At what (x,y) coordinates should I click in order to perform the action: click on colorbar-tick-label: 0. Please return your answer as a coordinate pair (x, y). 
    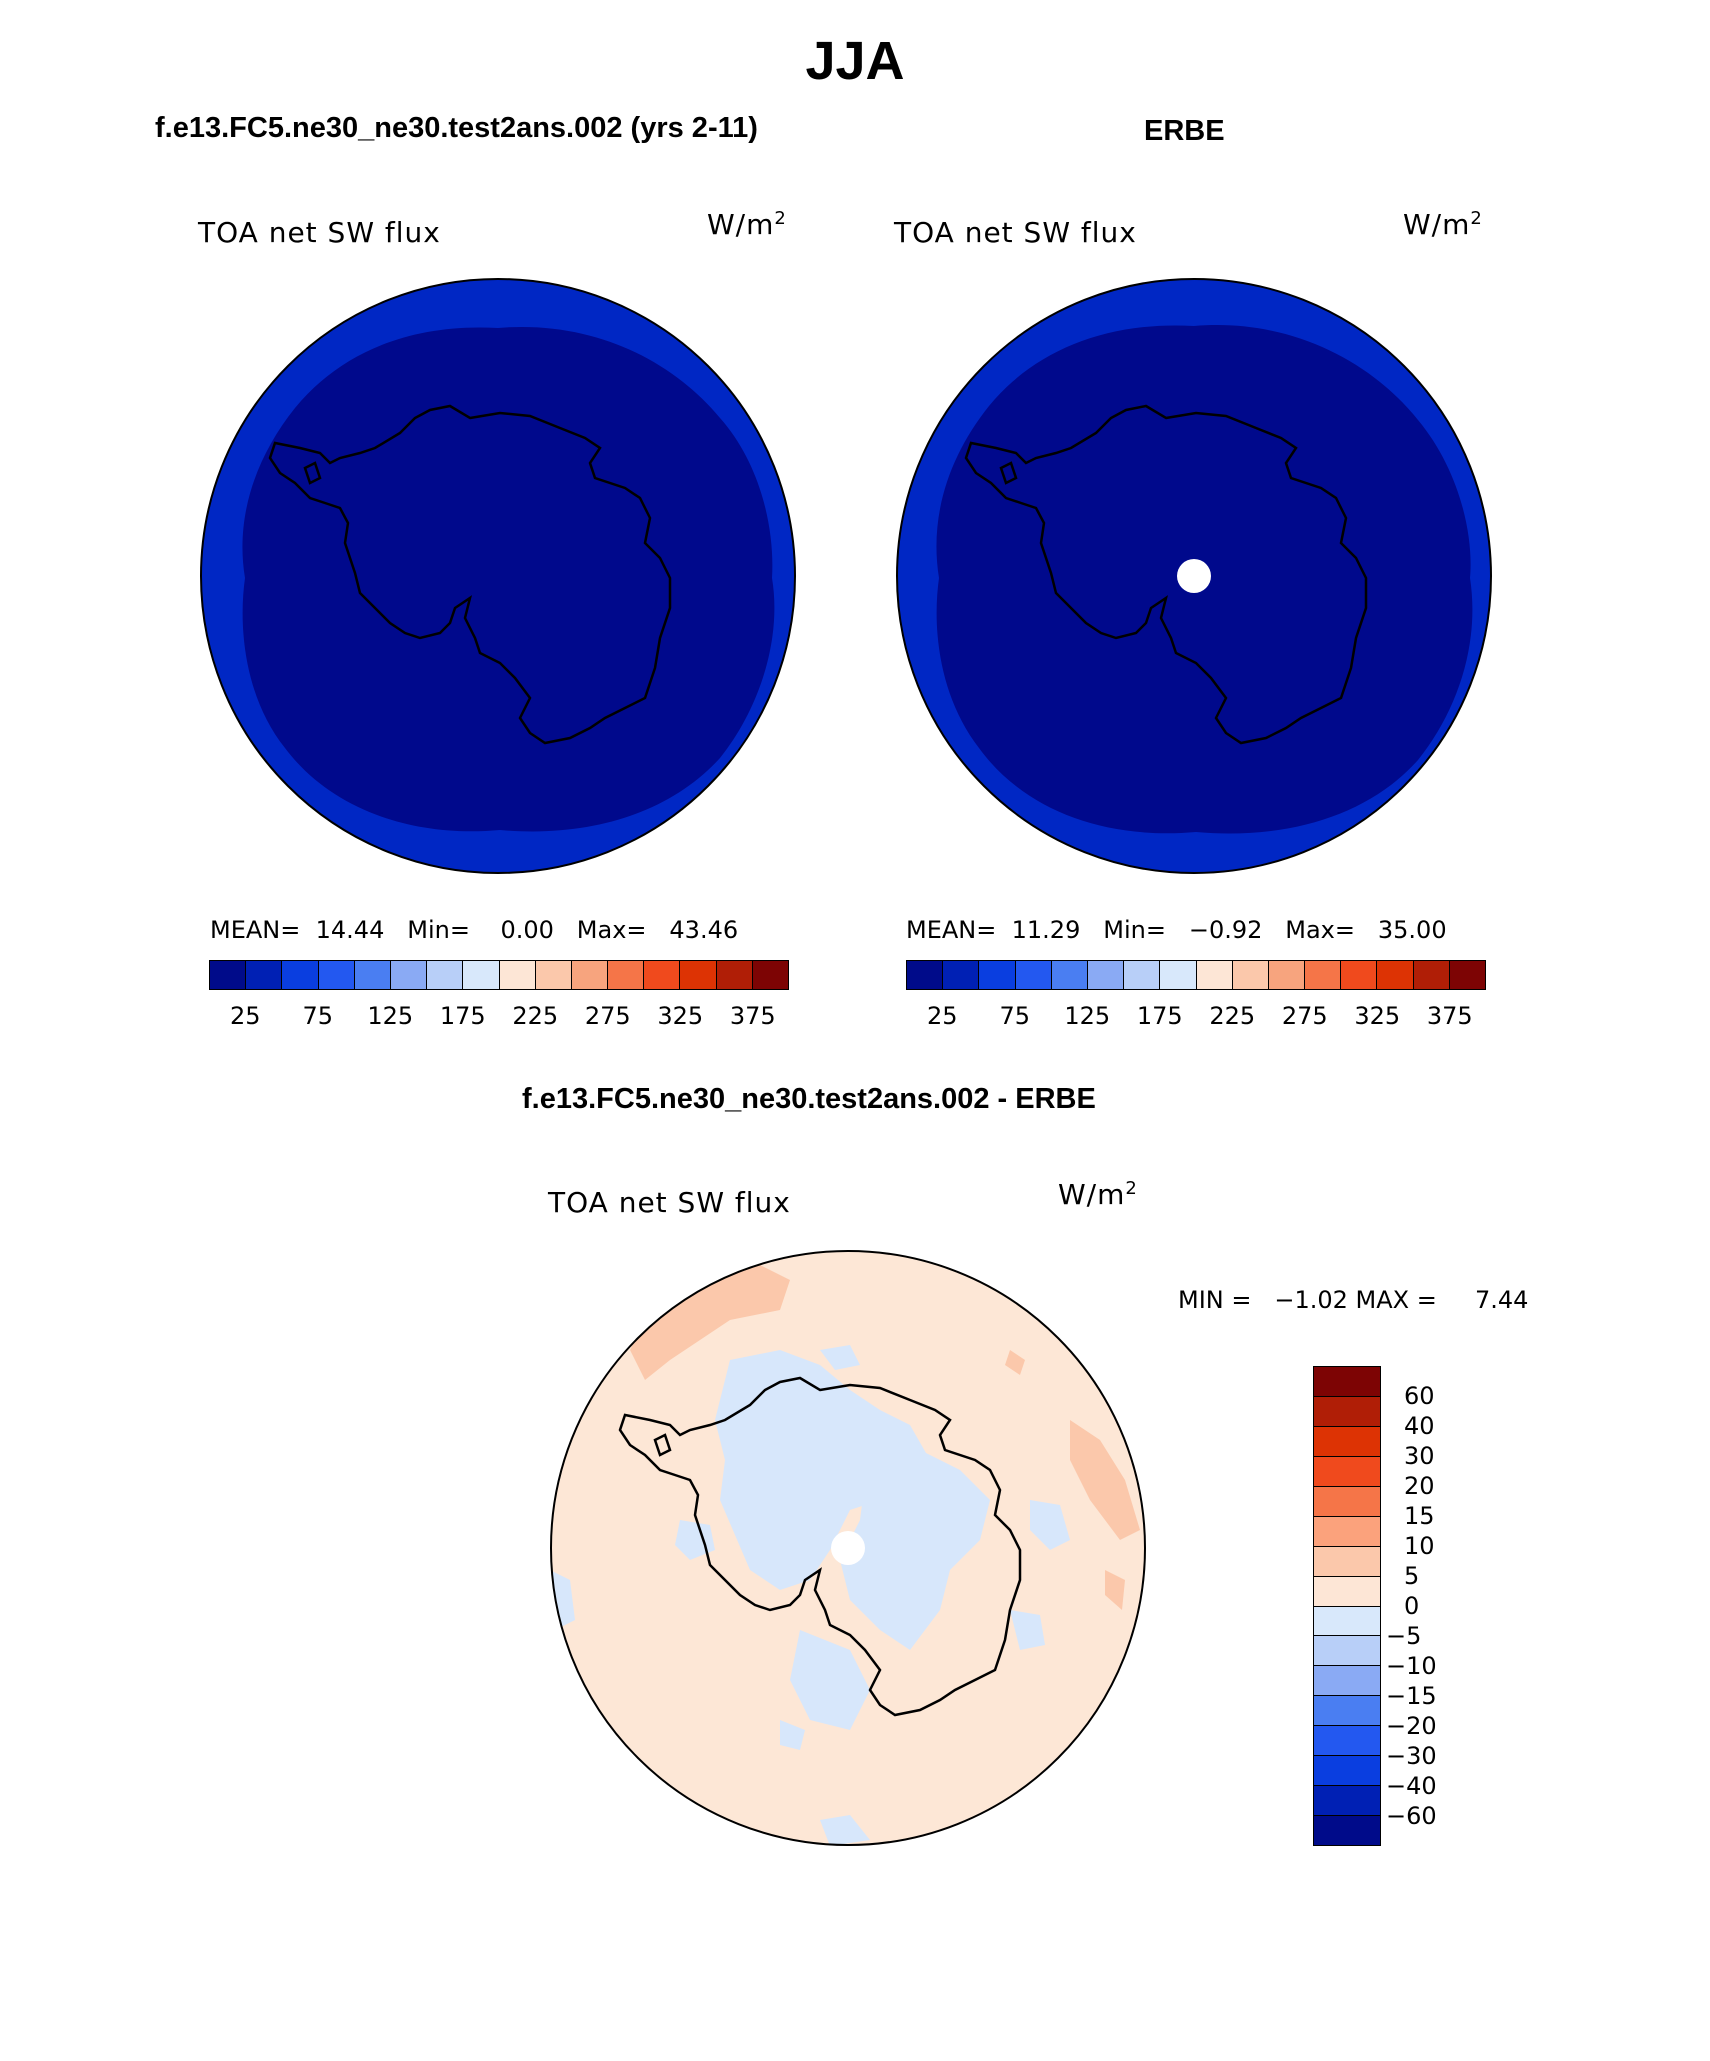
    Looking at the image, I should click on (1412, 1606).